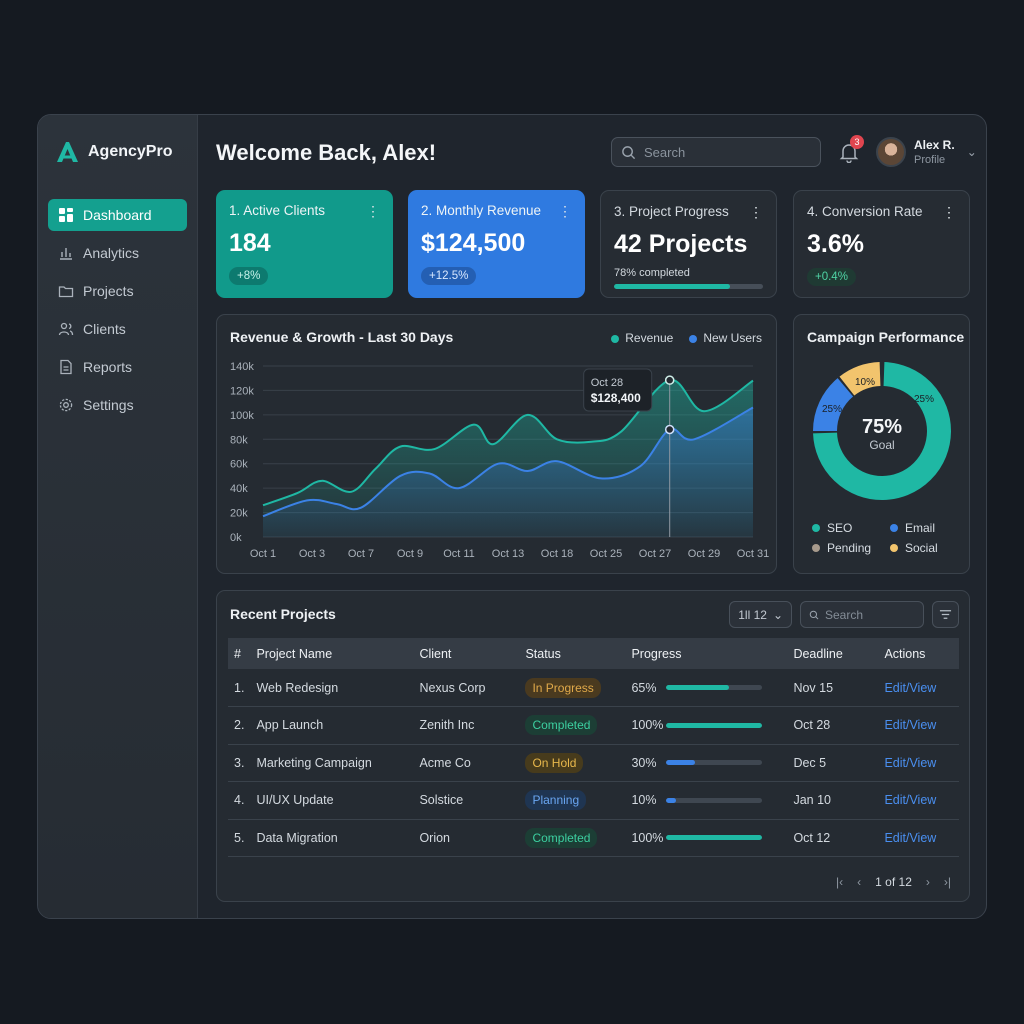 The height and width of the screenshot is (1024, 1024). Describe the element at coordinates (865, 382) in the screenshot. I see `donut-label-social: 10%` at that location.